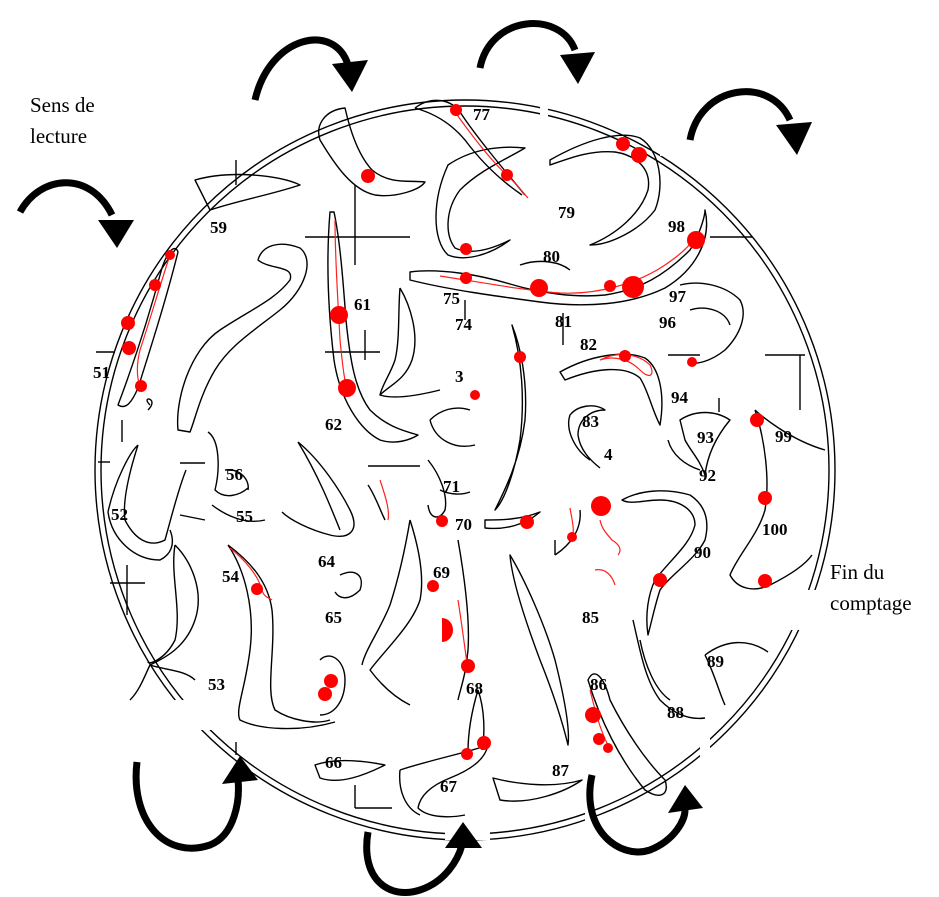  What do you see at coordinates (715, 661) in the screenshot?
I see `cell-number-label: 89` at bounding box center [715, 661].